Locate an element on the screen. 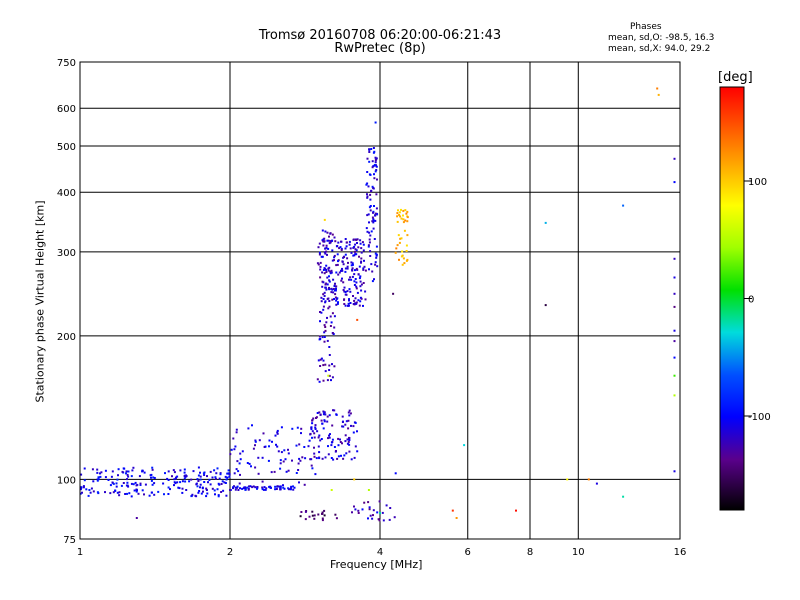 The image size is (800, 600). colorbar-ticks: 100 0 -100 is located at coordinates (757, 300).